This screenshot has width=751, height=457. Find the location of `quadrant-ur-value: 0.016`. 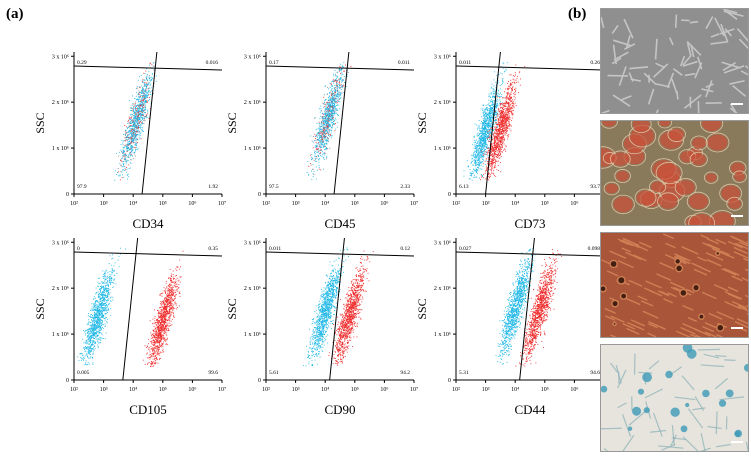

quadrant-ur-value: 0.016 is located at coordinates (212, 63).